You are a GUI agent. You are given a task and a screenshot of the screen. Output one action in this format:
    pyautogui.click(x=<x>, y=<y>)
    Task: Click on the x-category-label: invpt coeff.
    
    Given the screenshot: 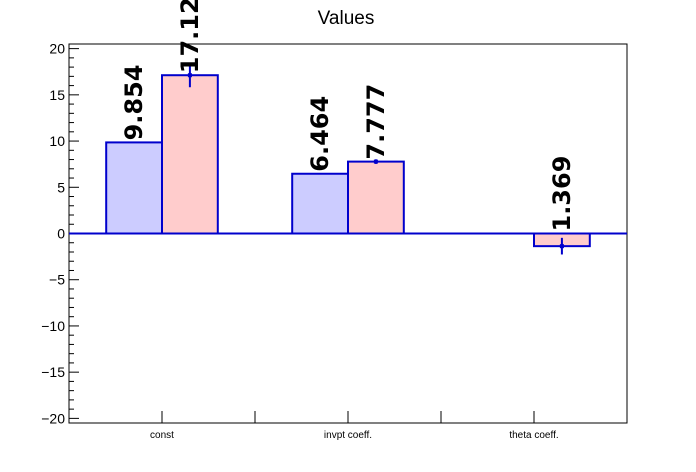 What is the action you would take?
    pyautogui.click(x=348, y=435)
    